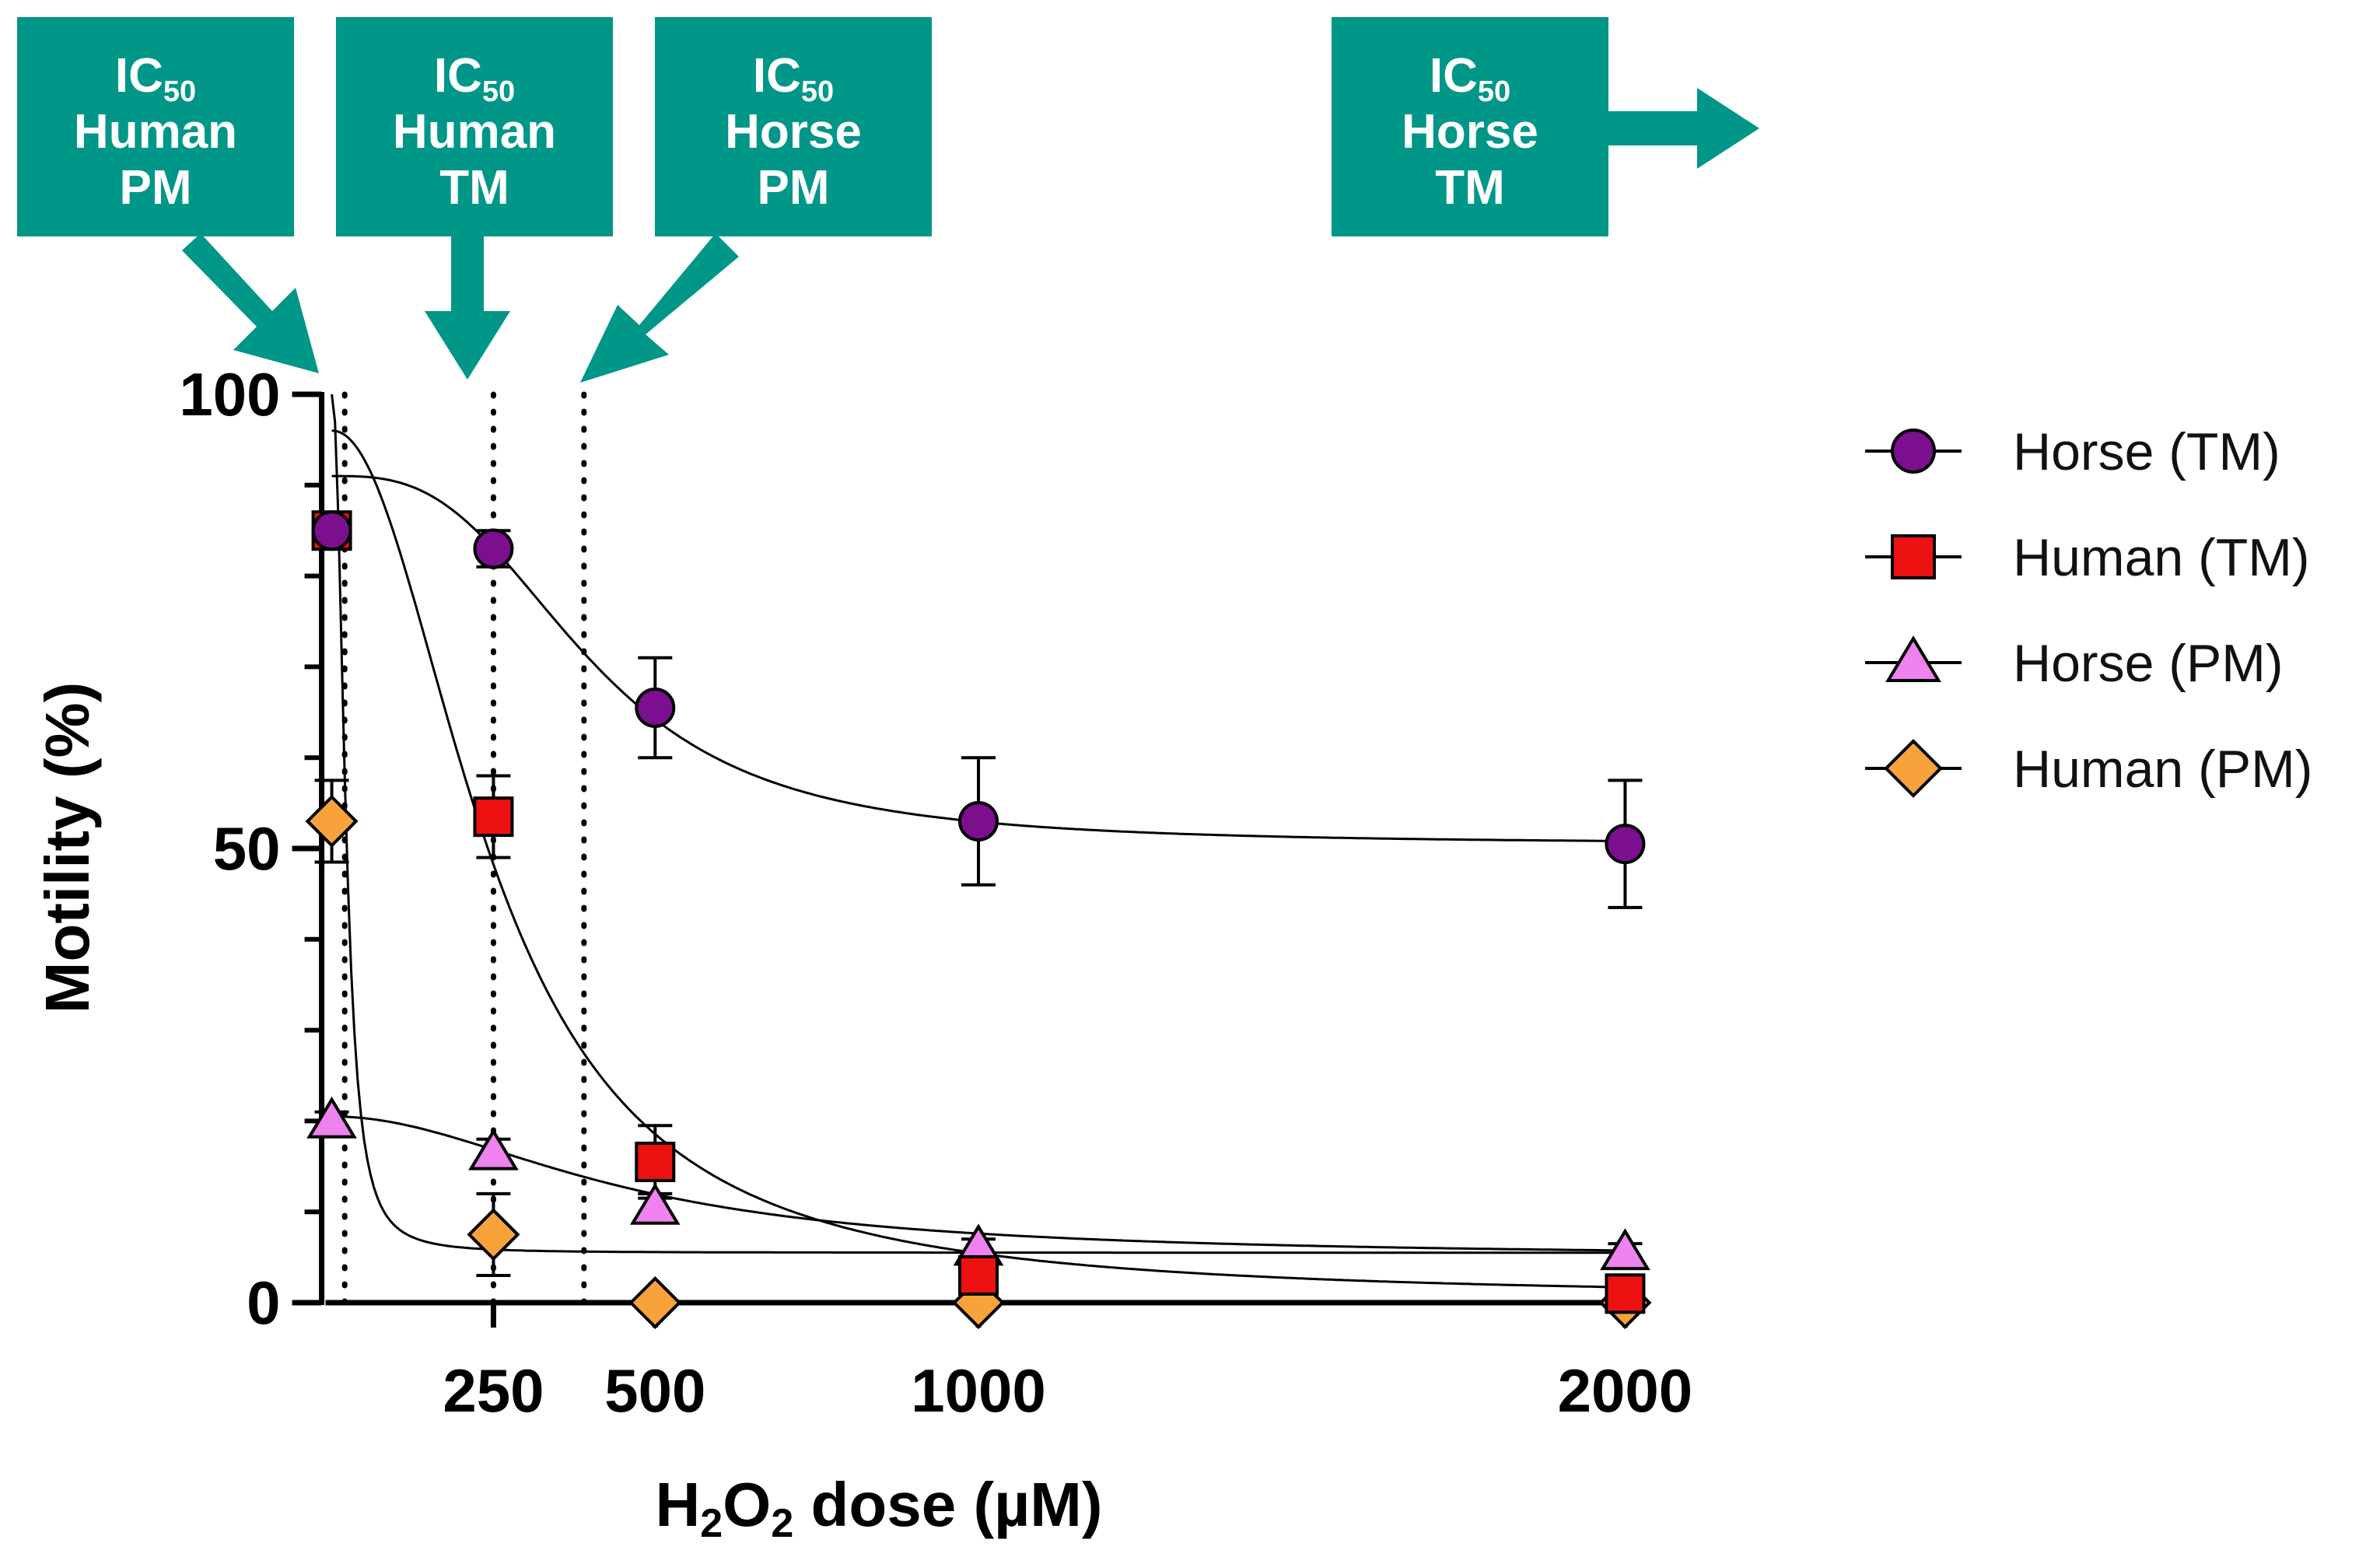 The image size is (2380, 1557). I want to click on x-tick-label: 250, so click(493, 1391).